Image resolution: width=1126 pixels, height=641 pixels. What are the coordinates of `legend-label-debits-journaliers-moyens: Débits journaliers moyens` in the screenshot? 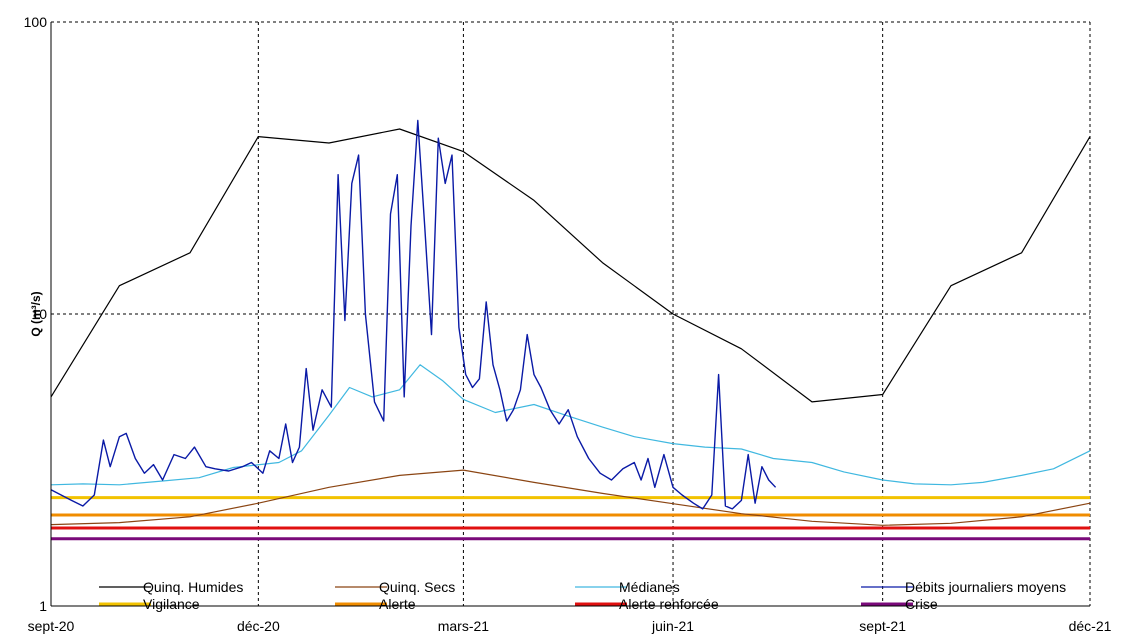 It's located at (985, 587).